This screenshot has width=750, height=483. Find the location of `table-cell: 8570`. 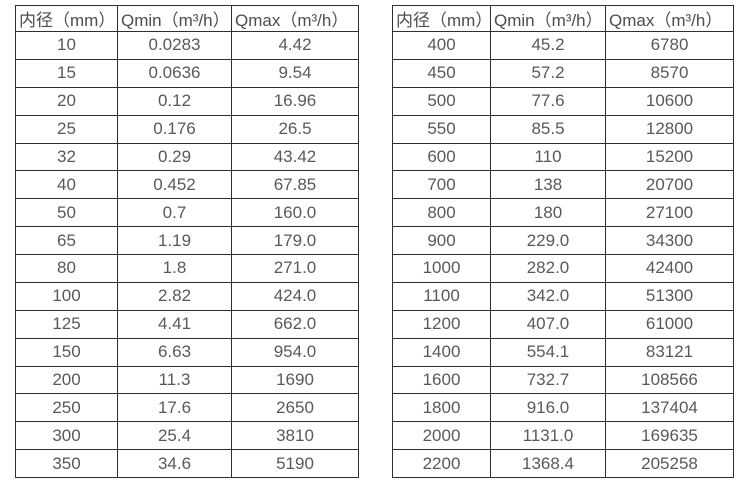

table-cell: 8570 is located at coordinates (669, 73).